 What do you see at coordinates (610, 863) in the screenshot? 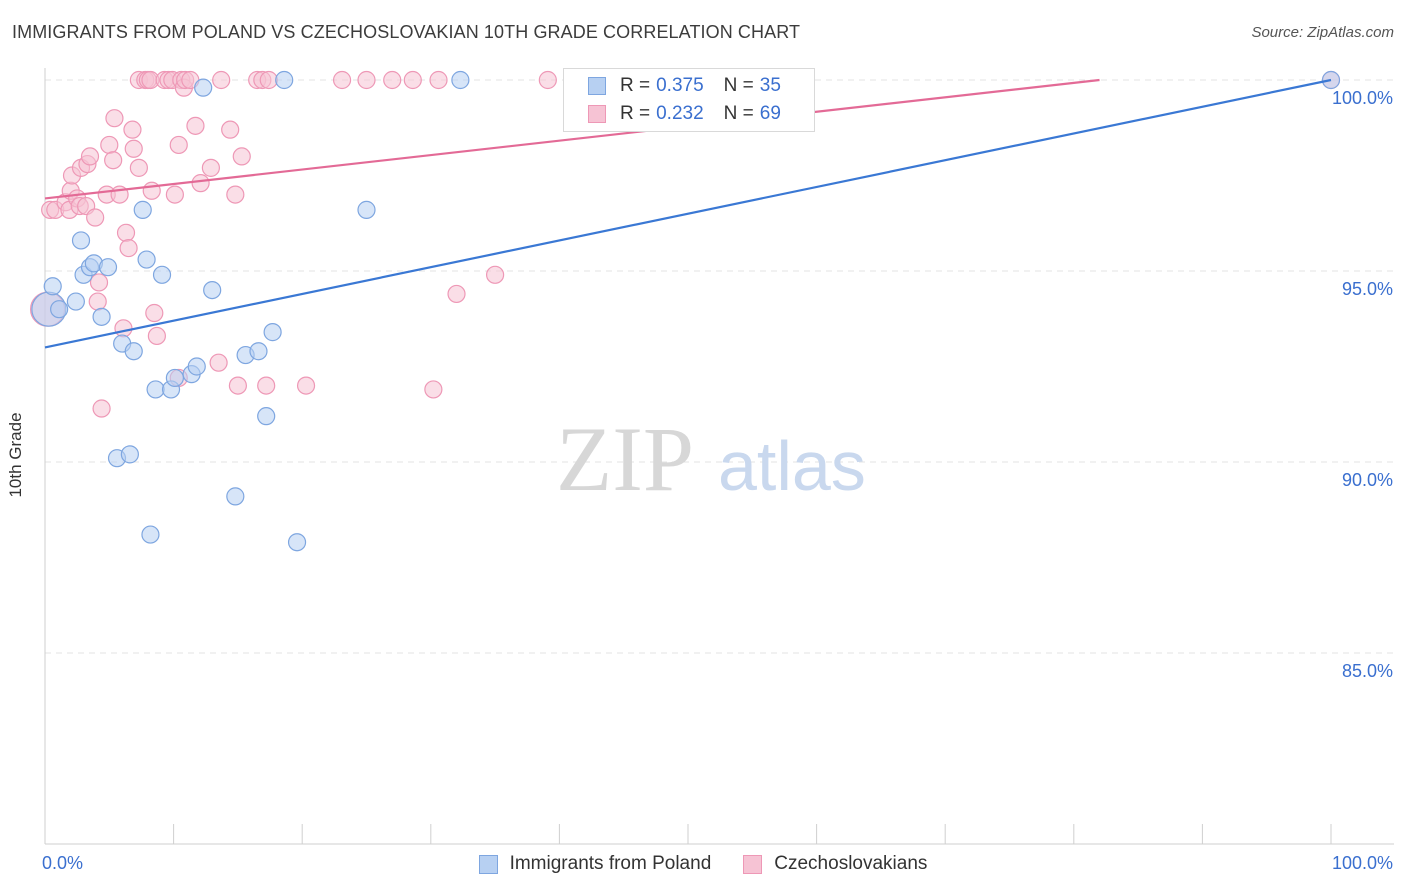
I see `legend-label-poland: Immigrants from Poland` at bounding box center [610, 863].